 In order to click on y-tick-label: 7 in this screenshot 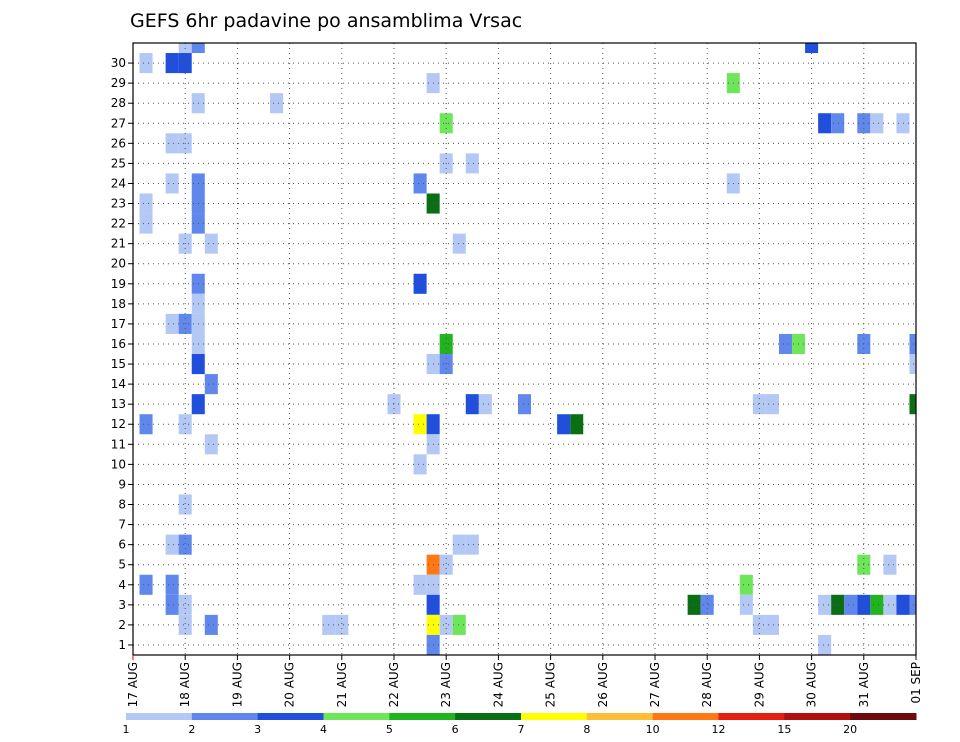, I will do `click(122, 525)`.